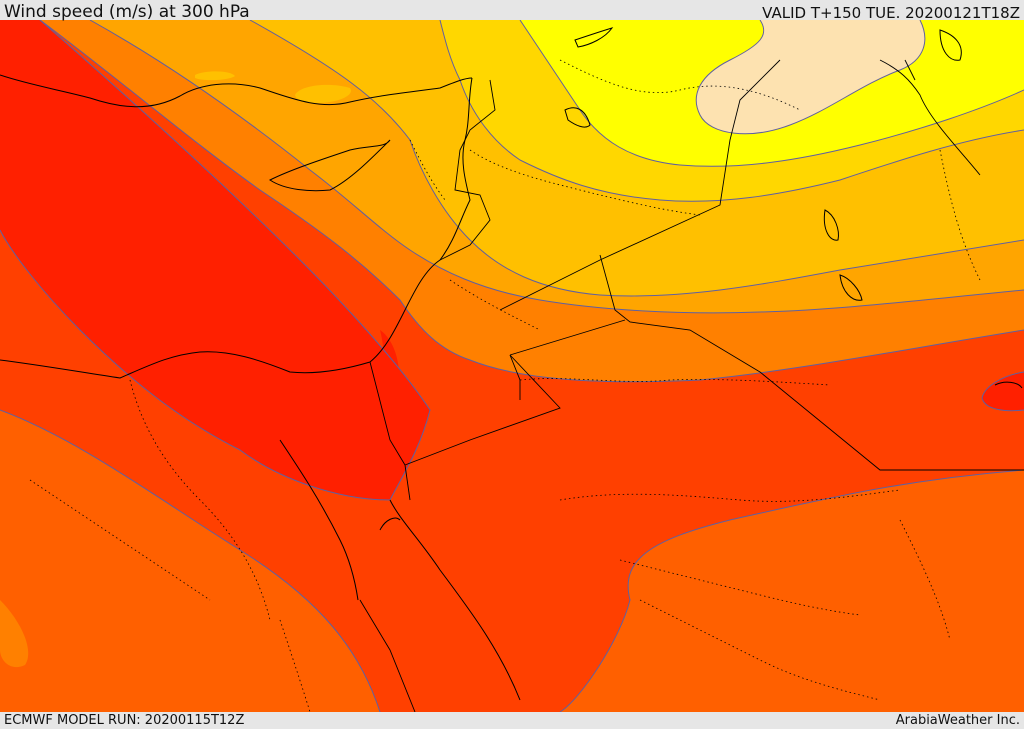 The image size is (1024, 729). What do you see at coordinates (124, 720) in the screenshot?
I see `model-run-label: ECMWF MODEL RUN: 20200115T12Z` at bounding box center [124, 720].